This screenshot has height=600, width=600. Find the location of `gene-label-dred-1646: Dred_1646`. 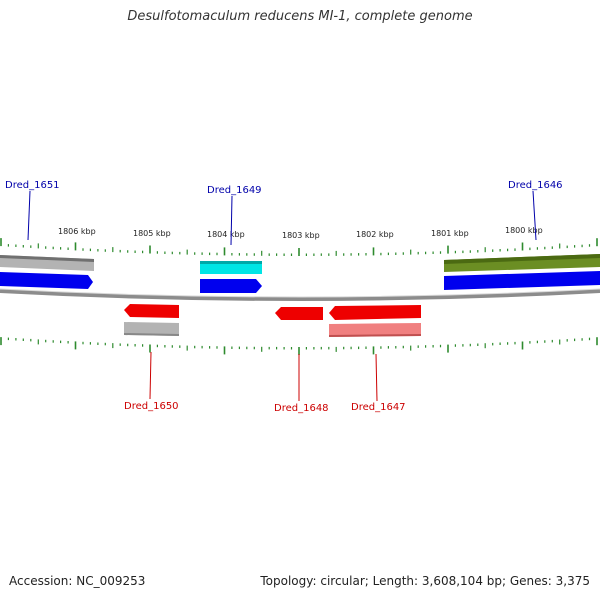

gene-label-dred-1646: Dred_1646 is located at coordinates (535, 185).